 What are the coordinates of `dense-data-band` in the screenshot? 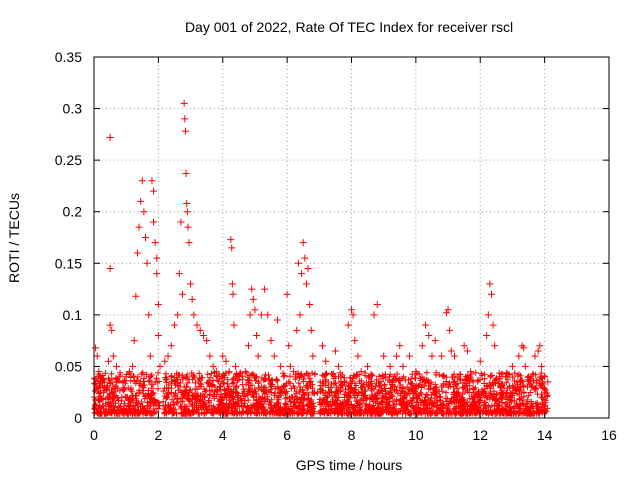 It's located at (321, 393).